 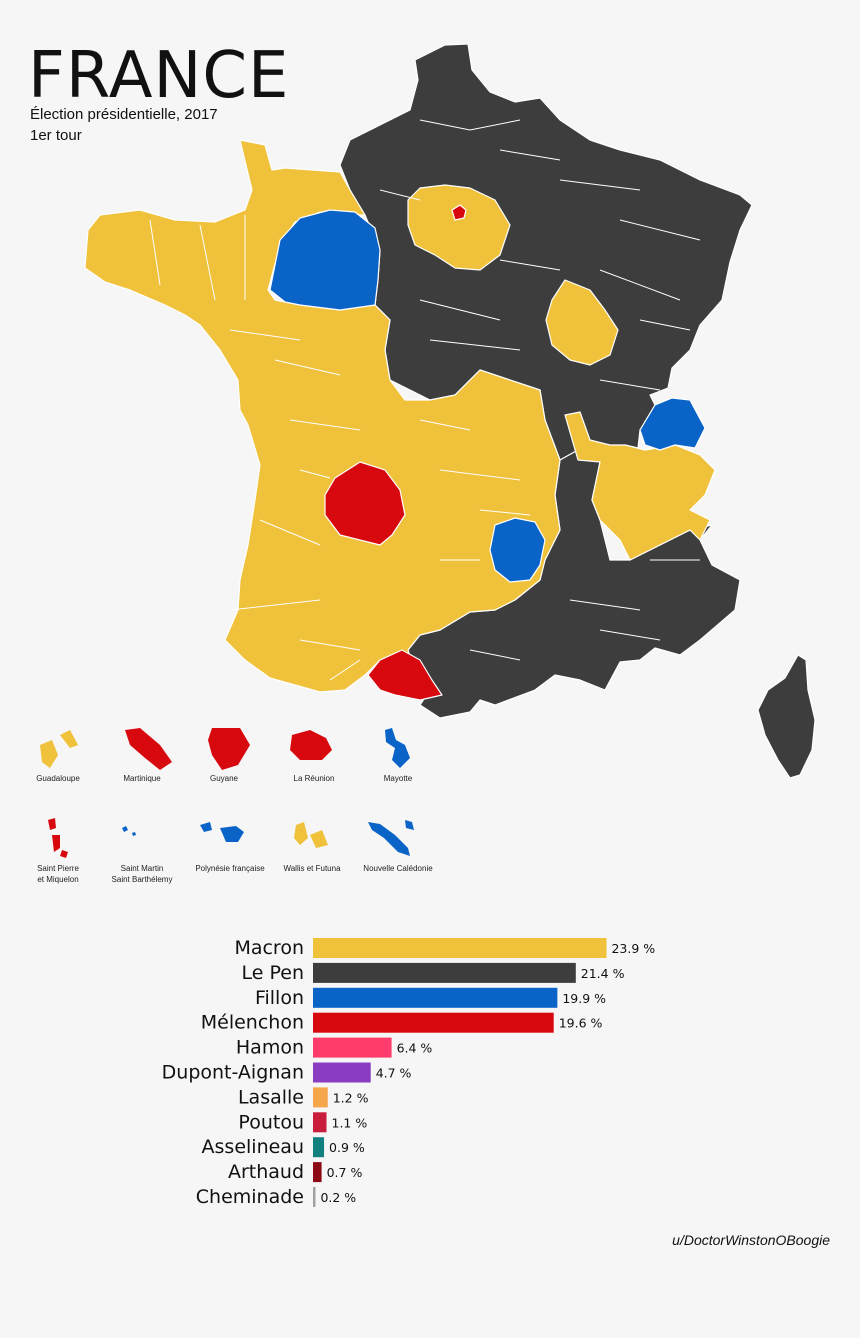 I want to click on saint-martin-shape, so click(x=129, y=831).